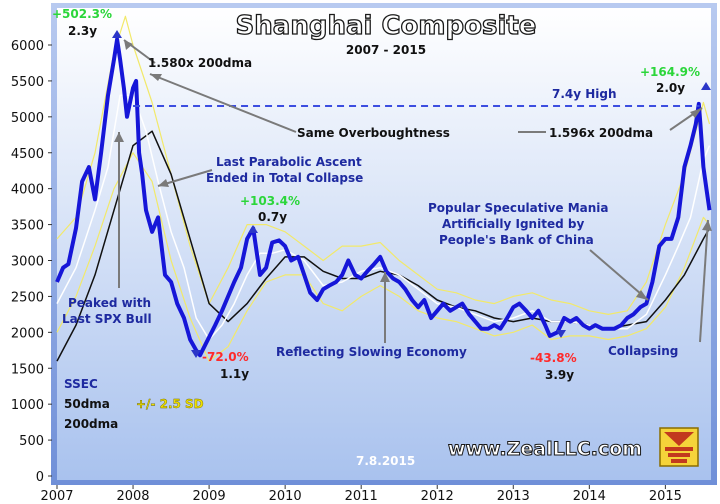  I want to click on x-tick-label: 2011, so click(361, 496).